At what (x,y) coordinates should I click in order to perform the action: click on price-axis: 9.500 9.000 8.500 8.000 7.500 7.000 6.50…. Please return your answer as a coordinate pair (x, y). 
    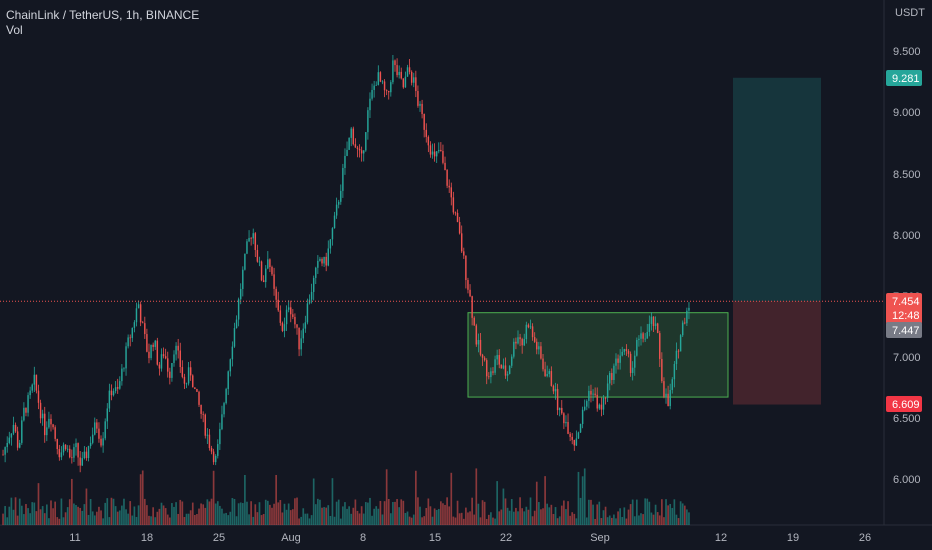
    Looking at the image, I should click on (907, 266).